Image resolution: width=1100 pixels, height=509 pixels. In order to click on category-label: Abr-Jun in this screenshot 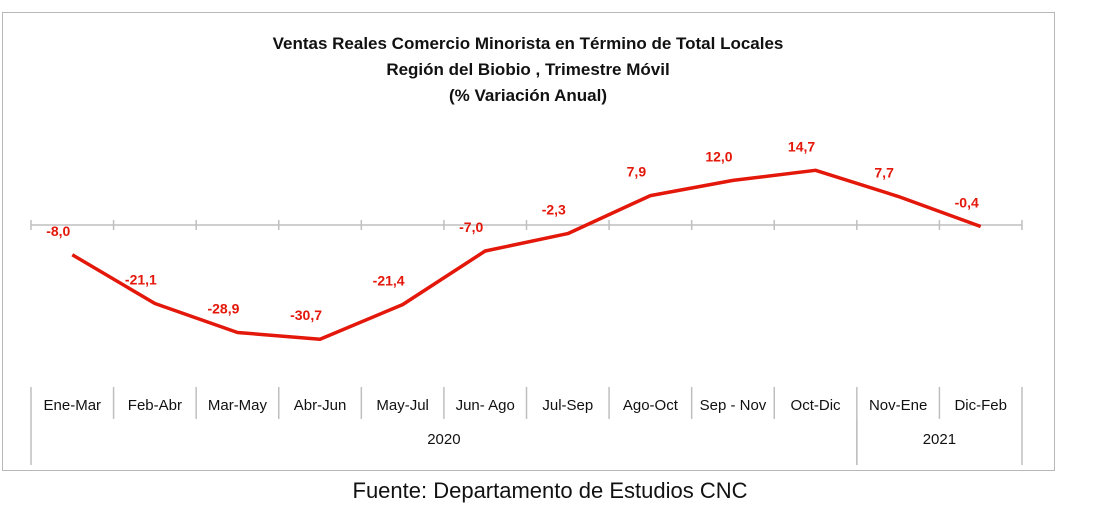, I will do `click(320, 405)`.